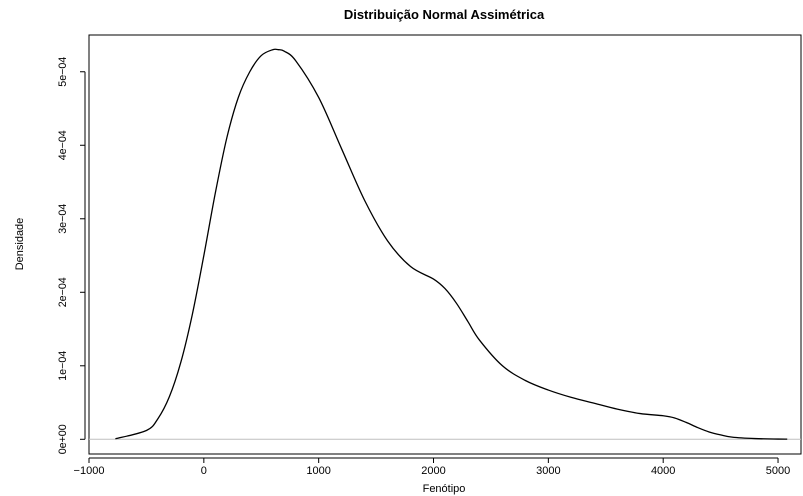 This screenshot has width=803, height=496. I want to click on y-axis: 0e+00 1e−04 2e−04 3e−04 4e−04 5e−04, so click(71, 255).